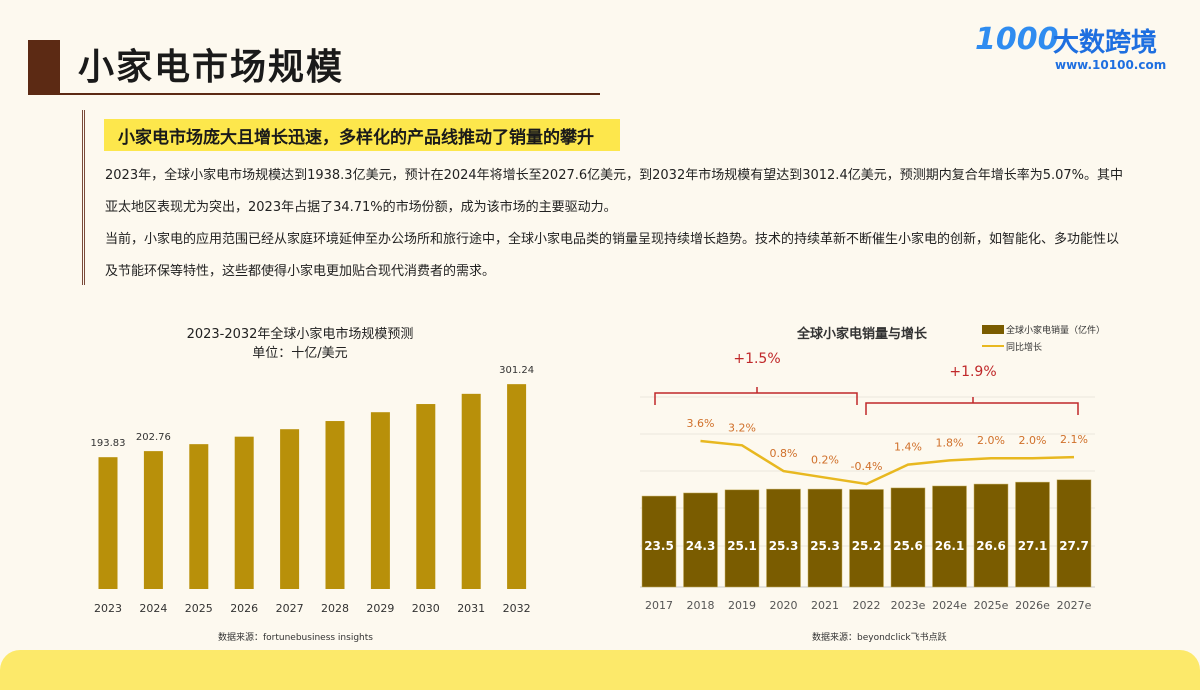 The image size is (1200, 690). Describe the element at coordinates (908, 605) in the screenshot. I see `right-x-label: 2023e` at that location.